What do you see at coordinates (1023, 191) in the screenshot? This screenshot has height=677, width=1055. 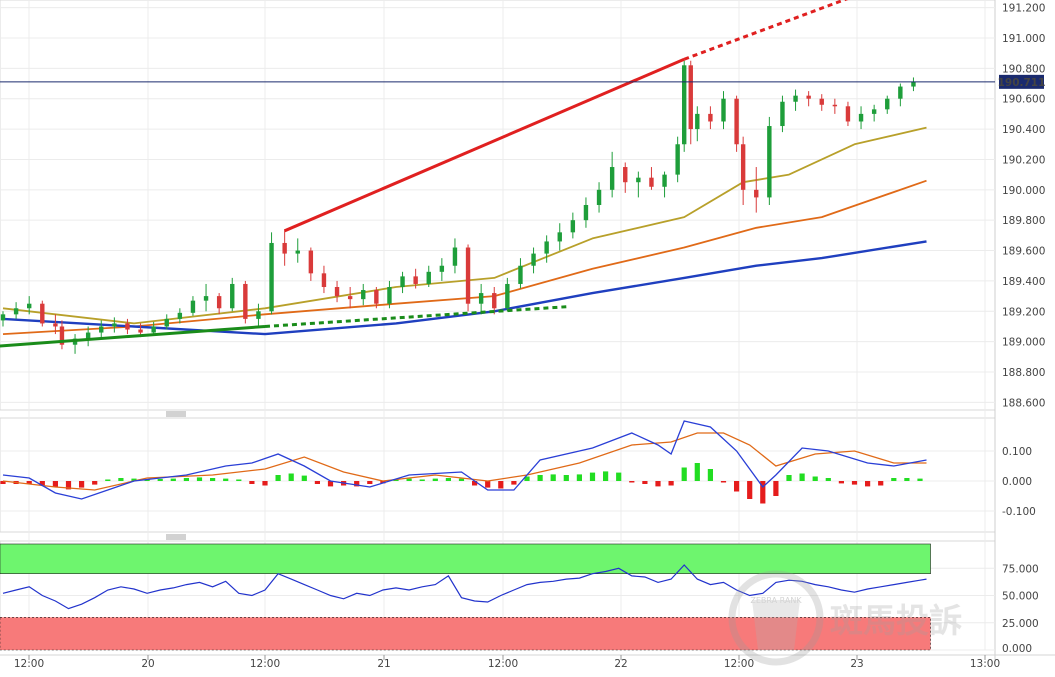 I see `price-y-tick-label: 190.000` at bounding box center [1023, 191].